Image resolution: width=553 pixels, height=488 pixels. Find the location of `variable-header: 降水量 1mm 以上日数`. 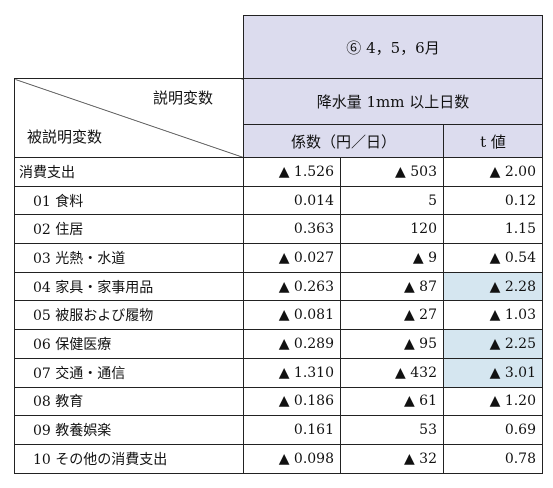

variable-header: 降水量 1mm 以上日数 is located at coordinates (393, 101).